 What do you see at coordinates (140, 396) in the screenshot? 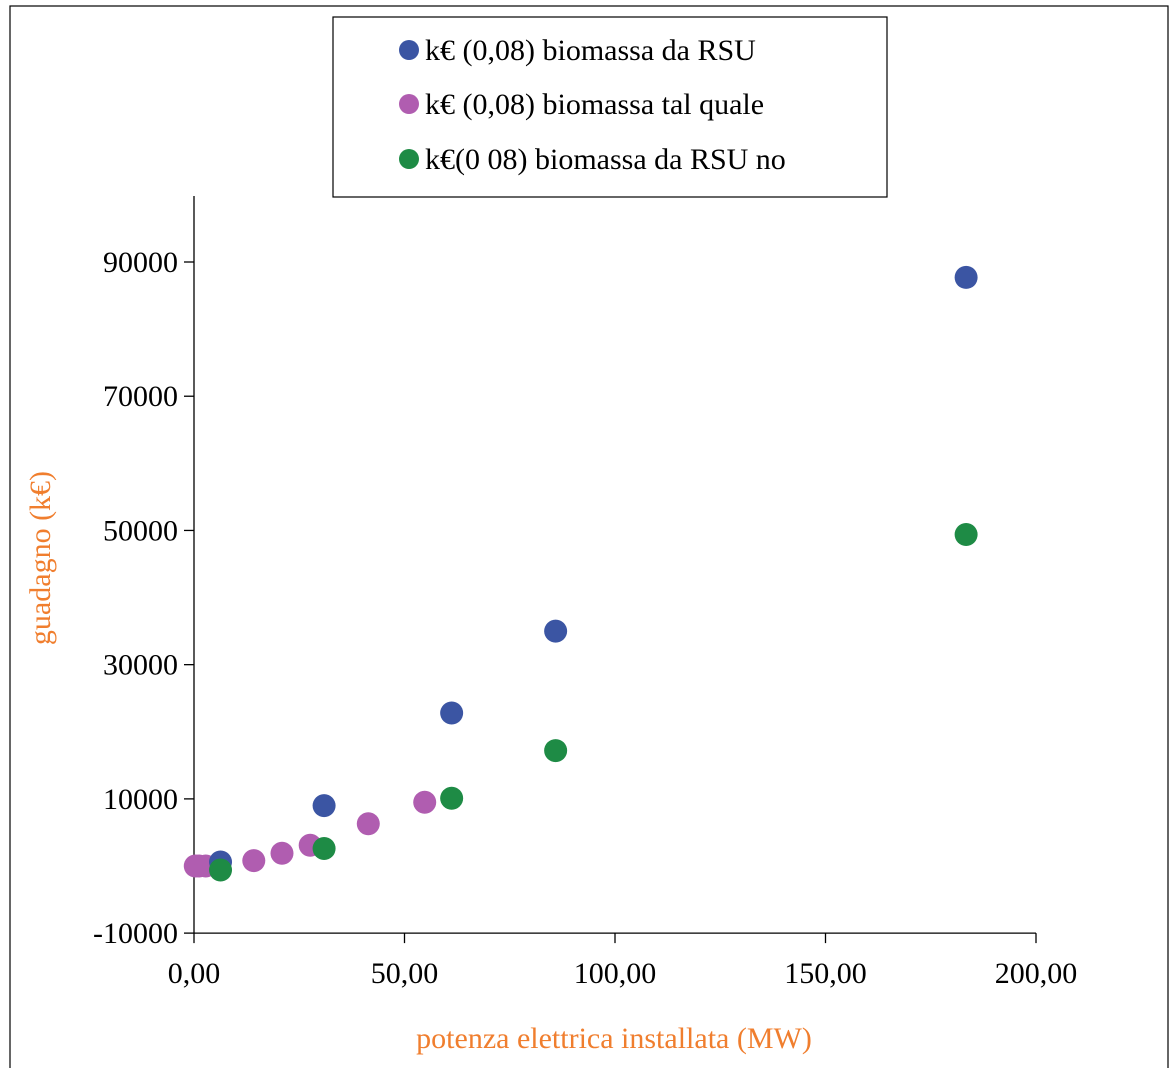
I see `y-tick-label: 70000` at bounding box center [140, 396].